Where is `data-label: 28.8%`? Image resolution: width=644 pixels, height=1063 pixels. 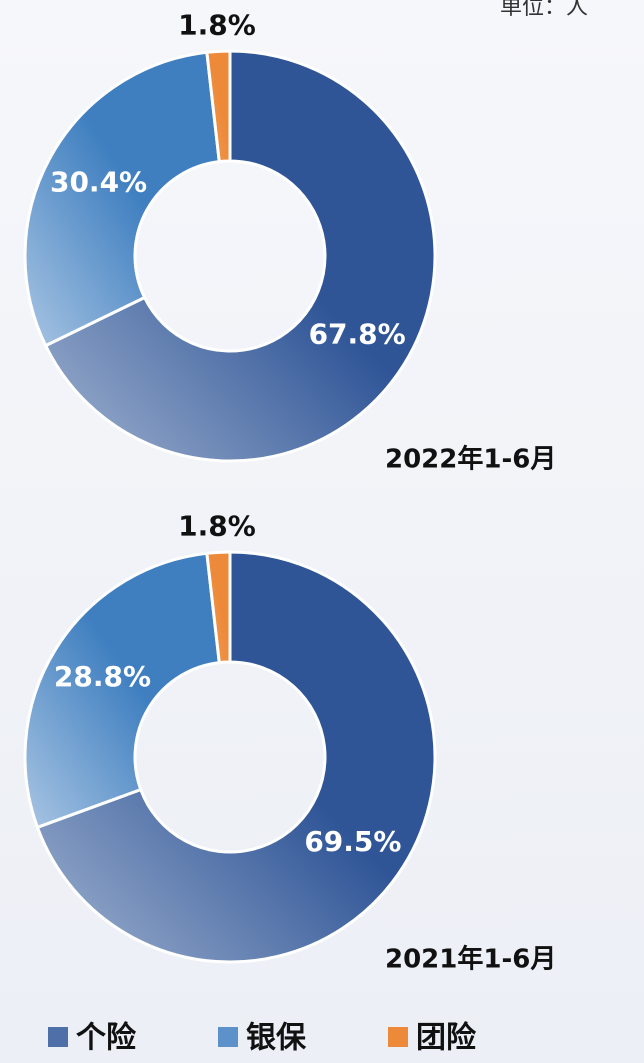
data-label: 28.8% is located at coordinates (102, 676).